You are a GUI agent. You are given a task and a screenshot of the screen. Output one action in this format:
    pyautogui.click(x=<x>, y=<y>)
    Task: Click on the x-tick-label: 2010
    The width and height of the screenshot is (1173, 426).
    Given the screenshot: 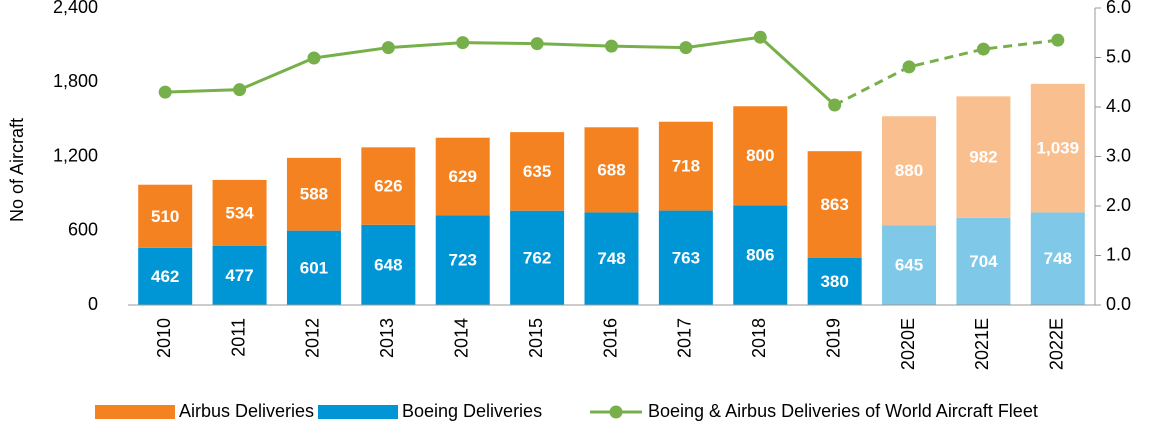 What is the action you would take?
    pyautogui.click(x=164, y=338)
    